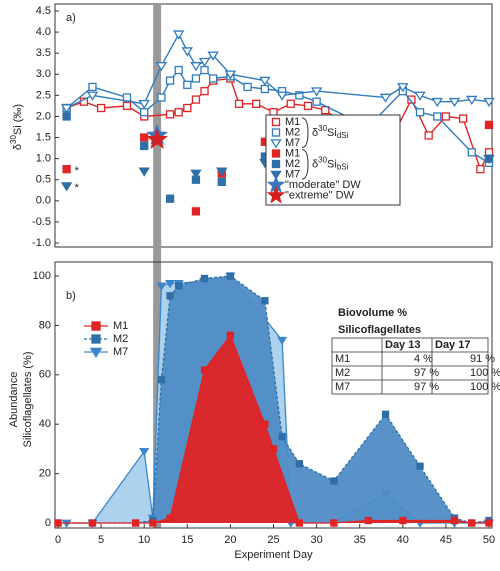  Describe the element at coordinates (423, 359) in the screenshot. I see `table-cell: 4 %` at that location.